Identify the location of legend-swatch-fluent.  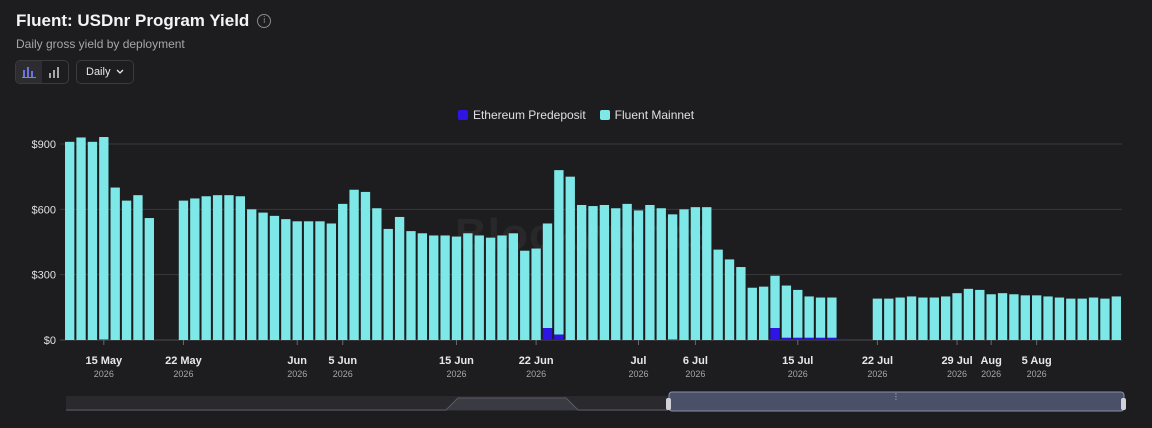
(604, 115).